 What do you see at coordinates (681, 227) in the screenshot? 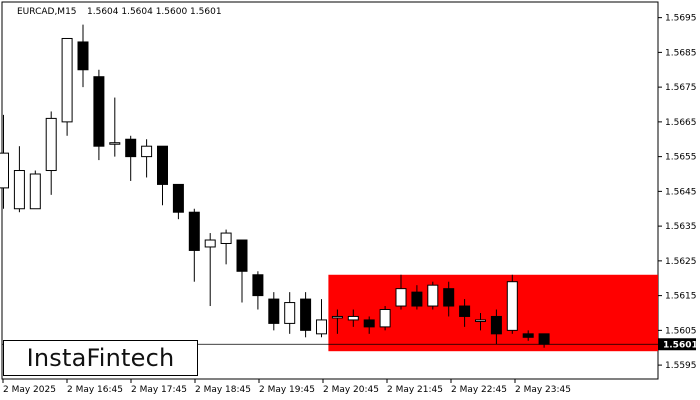
I see `y-tick-label: 1.5635` at bounding box center [681, 227].